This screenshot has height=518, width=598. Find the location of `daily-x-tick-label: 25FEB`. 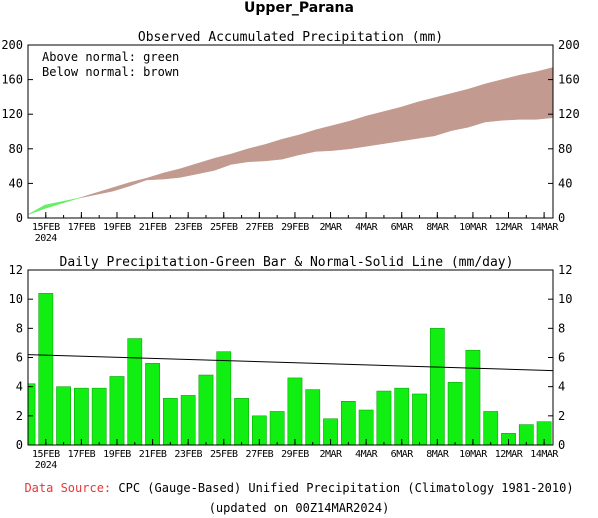

daily-x-tick-label: 25FEB is located at coordinates (224, 454).